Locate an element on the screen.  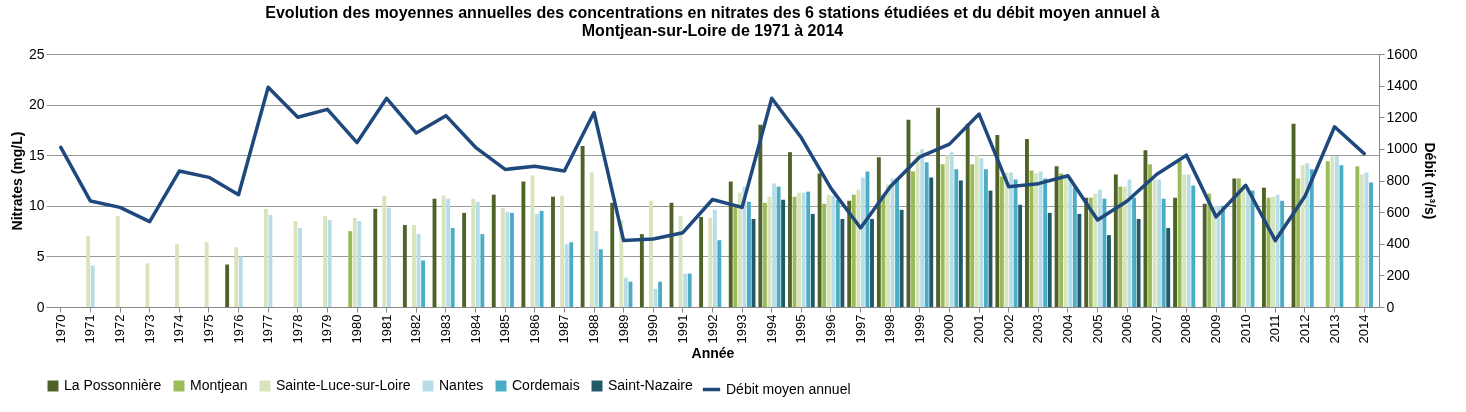
x-tick-label: 1994 is located at coordinates (771, 329).